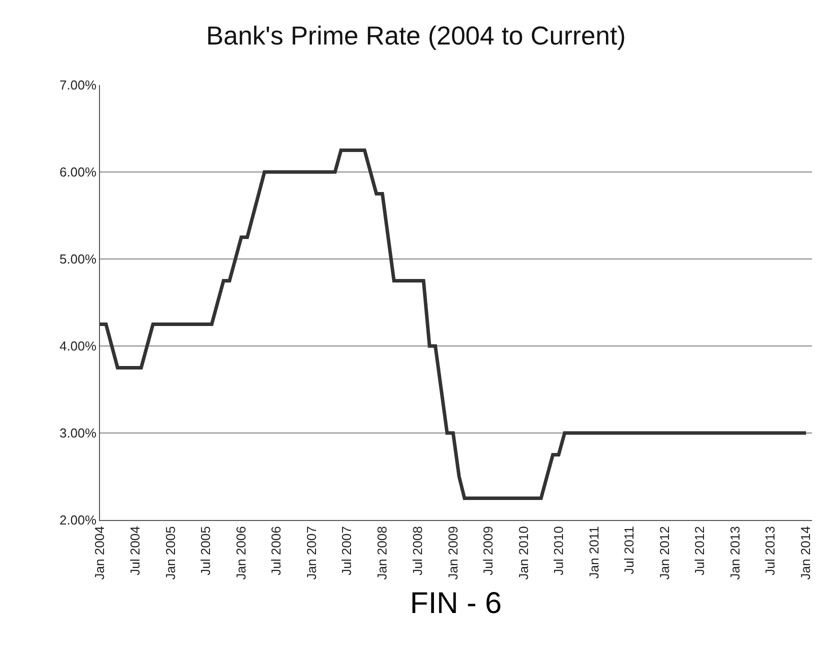 The width and height of the screenshot is (832, 660). I want to click on chart-title: Bank's Prime Rate (2004 to Current), so click(416, 35).